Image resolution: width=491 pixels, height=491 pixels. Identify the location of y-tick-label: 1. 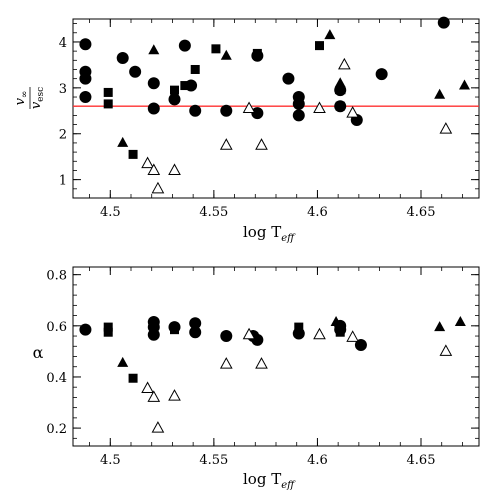
(63, 181).